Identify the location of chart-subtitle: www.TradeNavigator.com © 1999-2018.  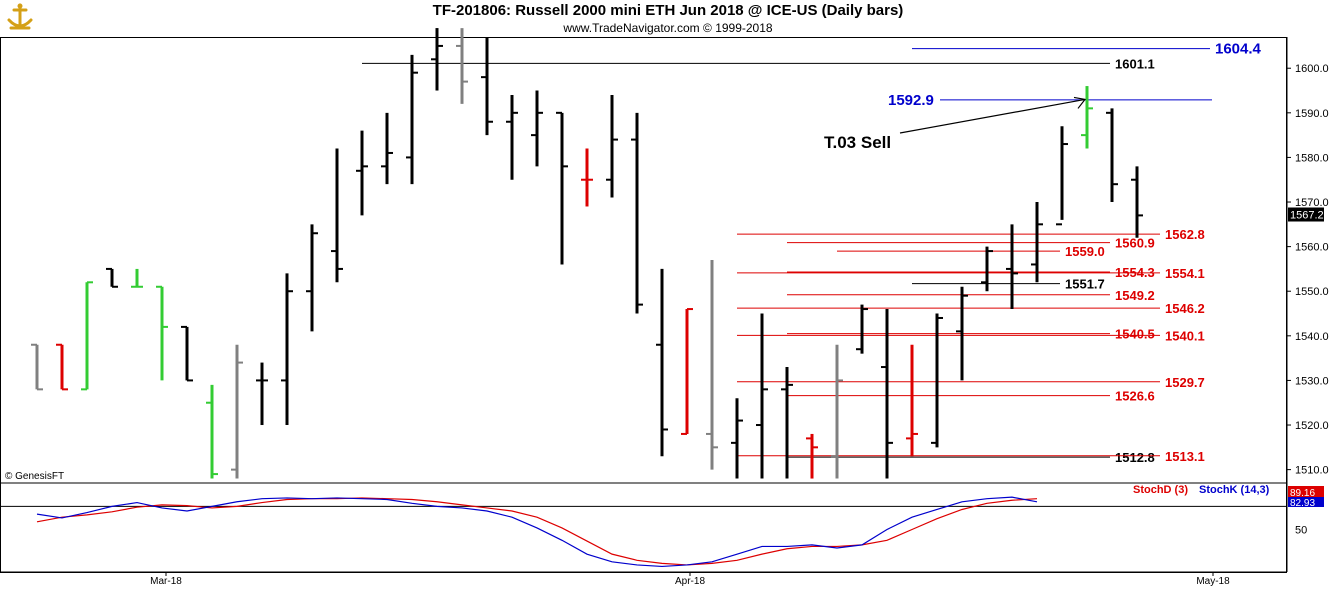
(668, 28).